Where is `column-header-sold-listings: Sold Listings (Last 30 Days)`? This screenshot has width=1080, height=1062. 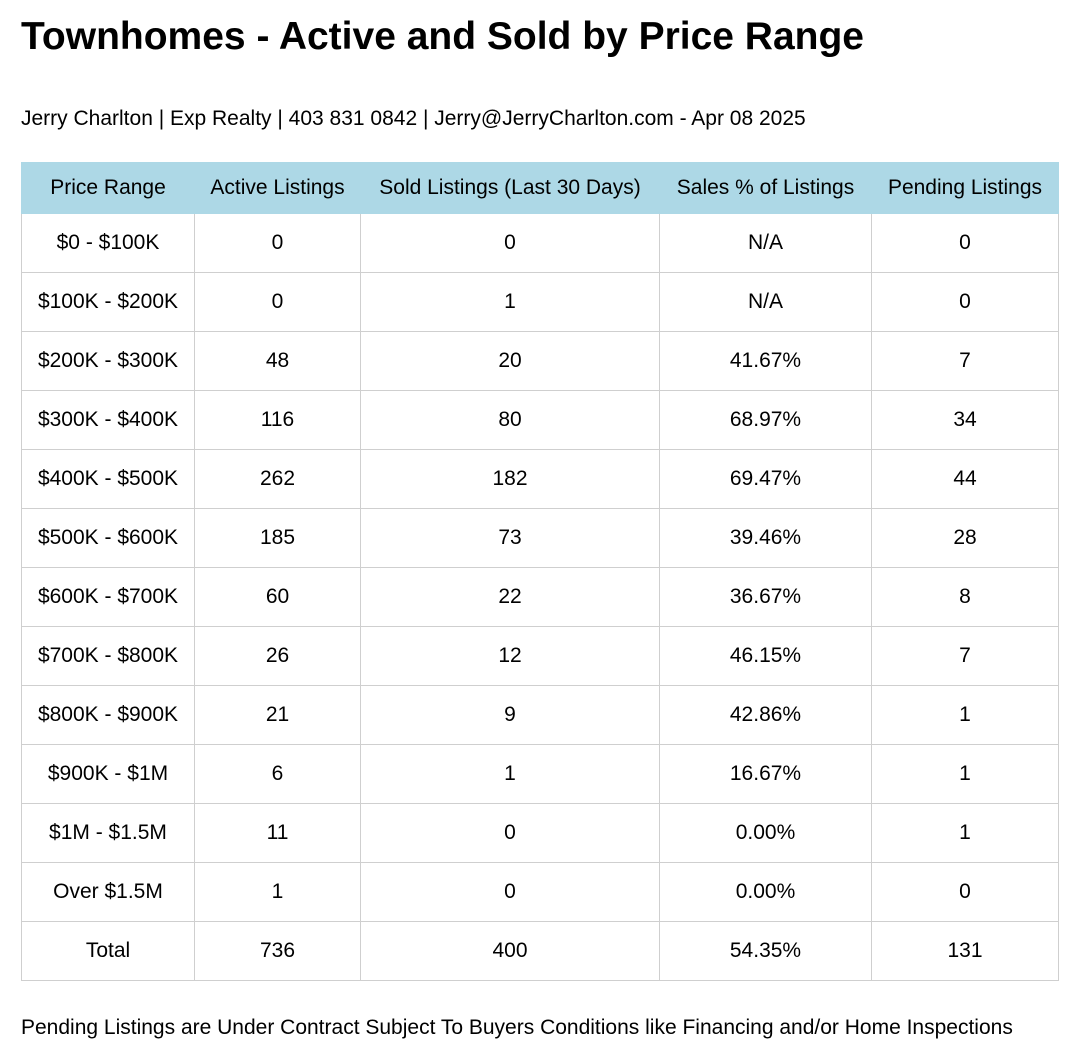
column-header-sold-listings: Sold Listings (Last 30 Days) is located at coordinates (510, 188).